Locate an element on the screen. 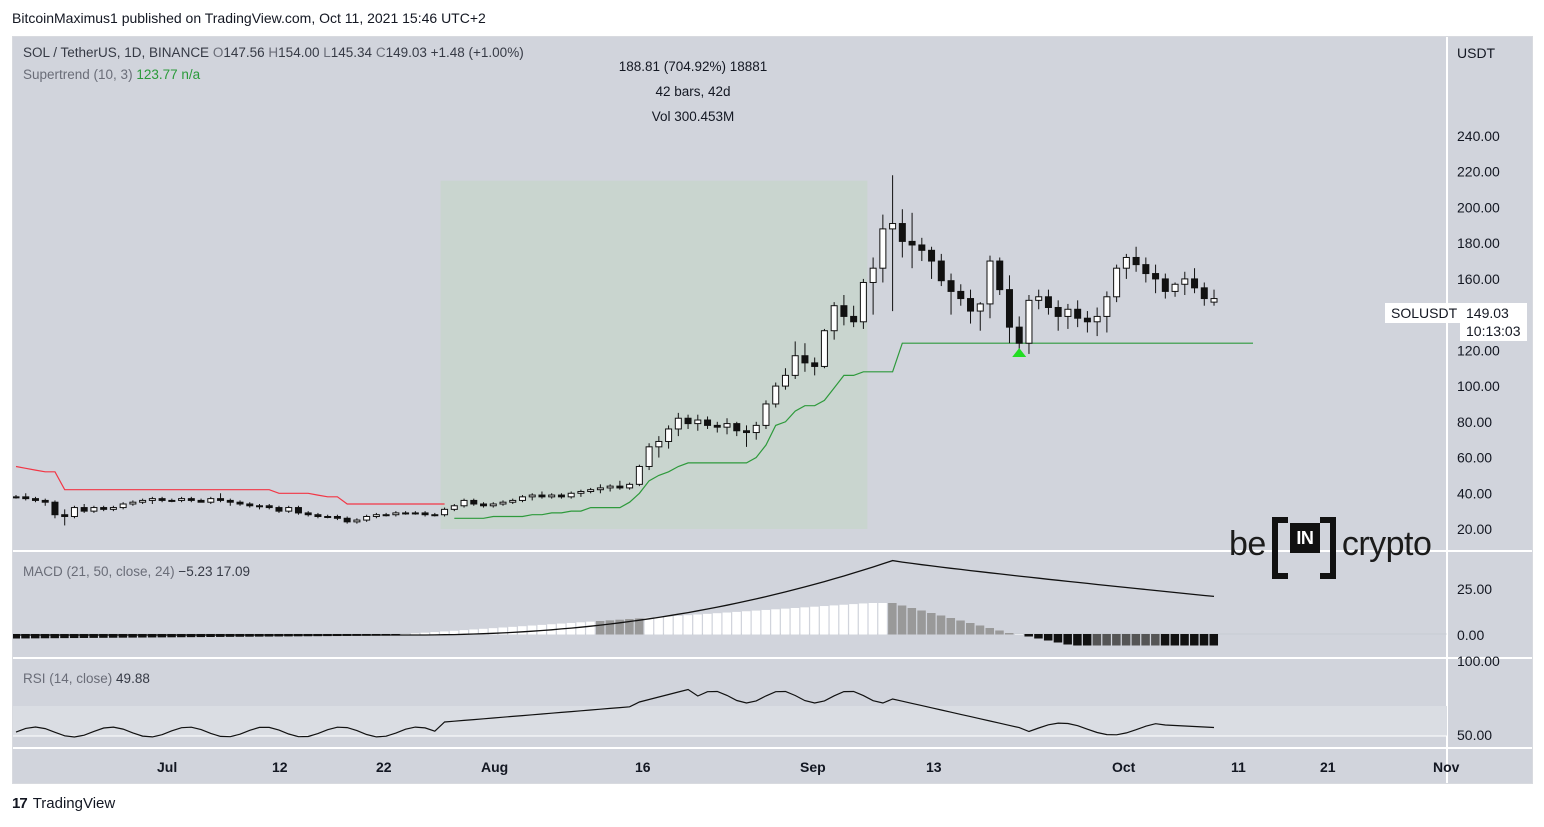 This screenshot has height=827, width=1544. macd-legend: MACD (21, 50, close, 24) −5.23 17.09 is located at coordinates (137, 571).